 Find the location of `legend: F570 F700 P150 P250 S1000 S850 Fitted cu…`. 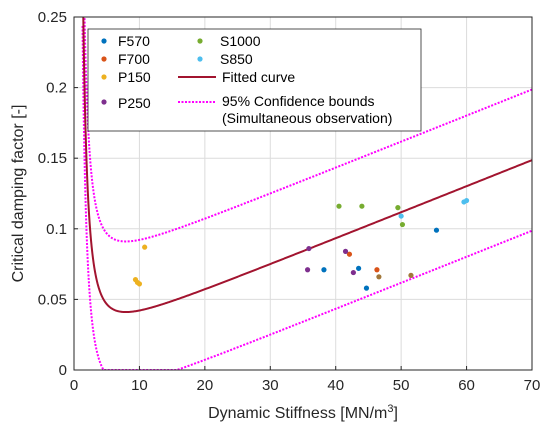

legend: F570 F700 P150 P250 S1000 S850 Fitted cu… is located at coordinates (254, 80).